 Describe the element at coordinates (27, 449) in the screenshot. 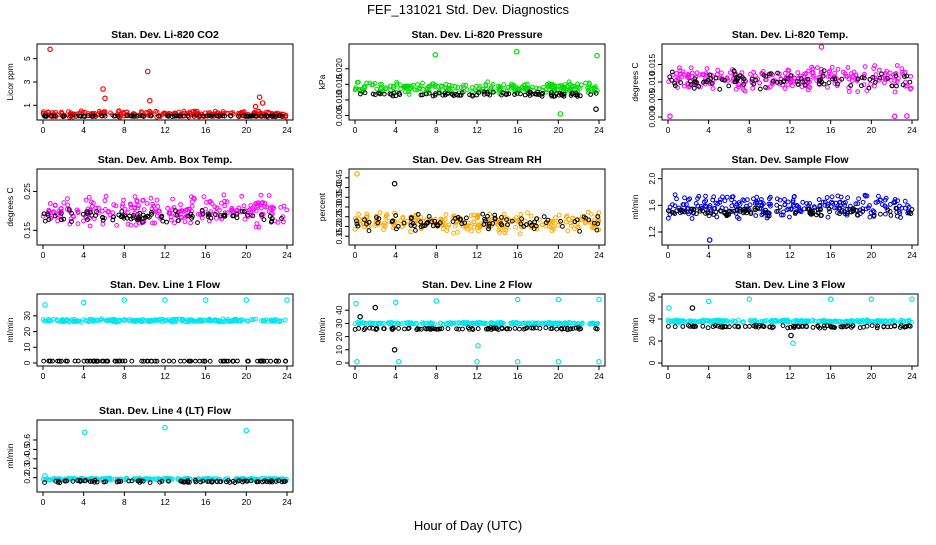

I see `y-tick-label: 0.5` at that location.